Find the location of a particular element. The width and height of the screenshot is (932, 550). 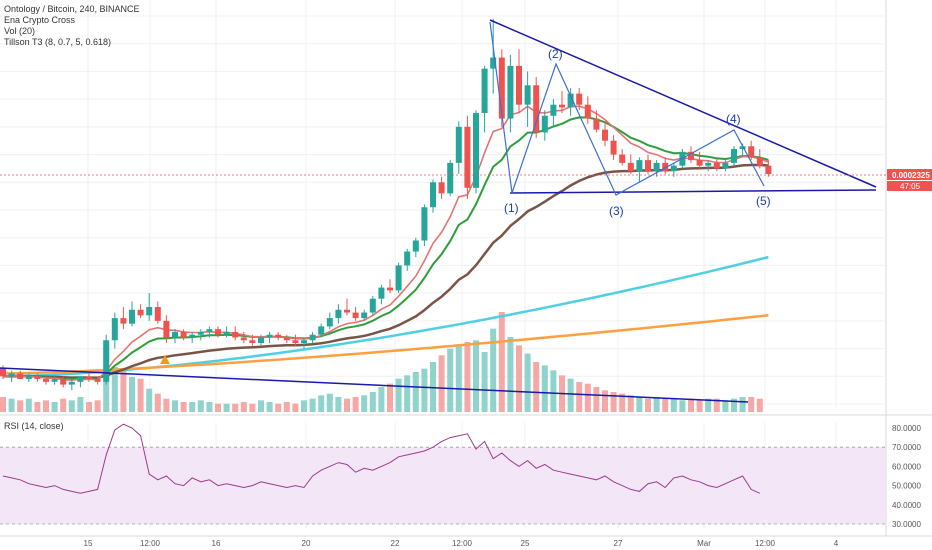

time-tick-label: 12:00 is located at coordinates (462, 543).